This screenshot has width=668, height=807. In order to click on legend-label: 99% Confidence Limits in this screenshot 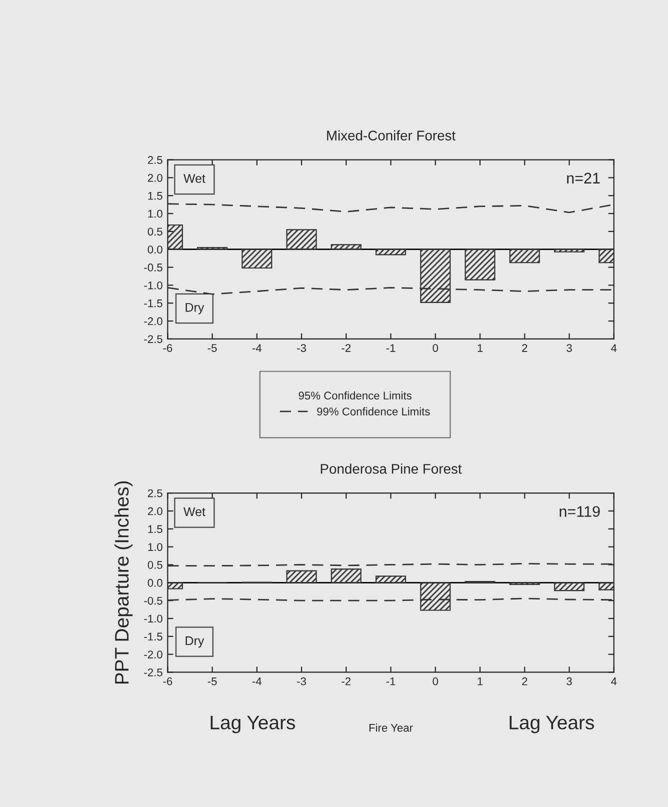, I will do `click(373, 411)`.